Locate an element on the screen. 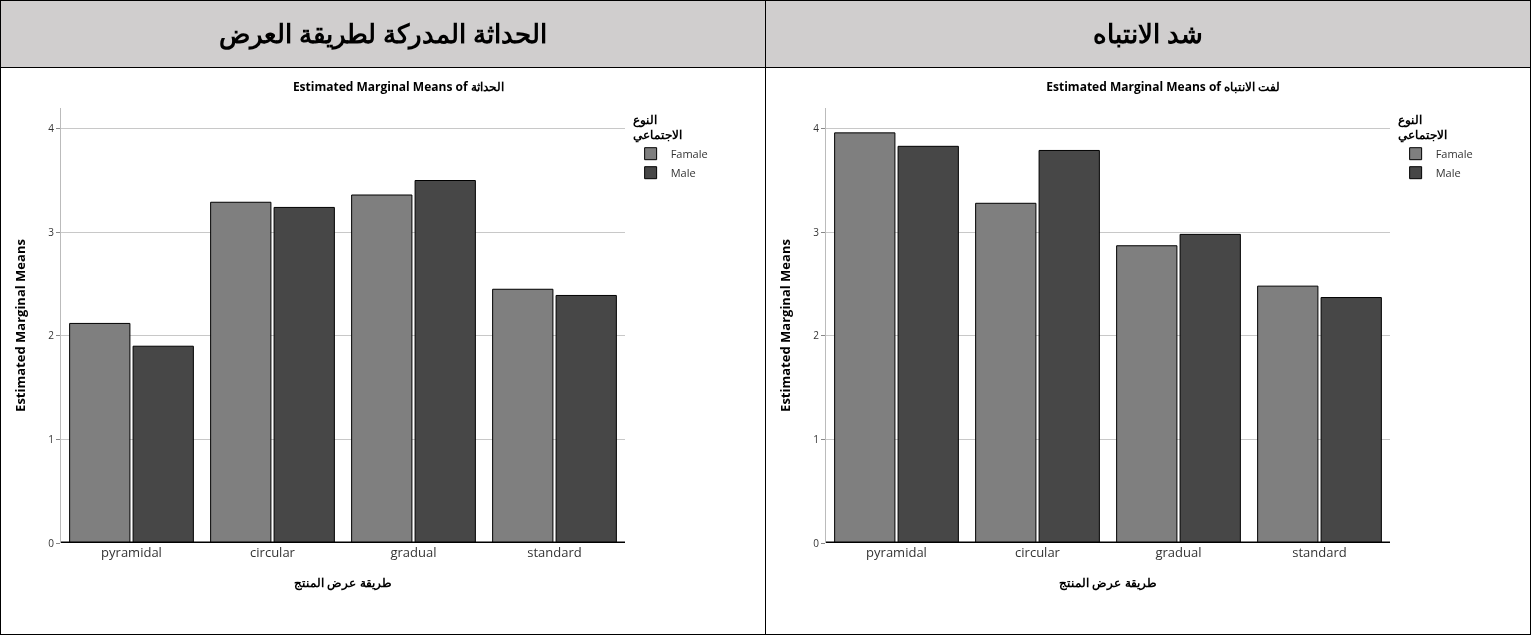 The height and width of the screenshot is (635, 1531). chart-title: Estimated Marginal Means of الحداثة is located at coordinates (398, 86).